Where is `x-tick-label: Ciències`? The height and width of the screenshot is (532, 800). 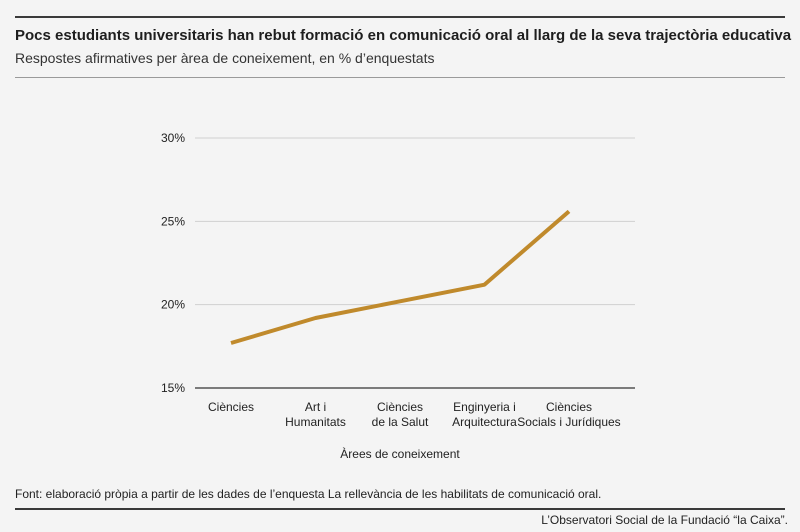 x-tick-label: Ciències is located at coordinates (231, 407).